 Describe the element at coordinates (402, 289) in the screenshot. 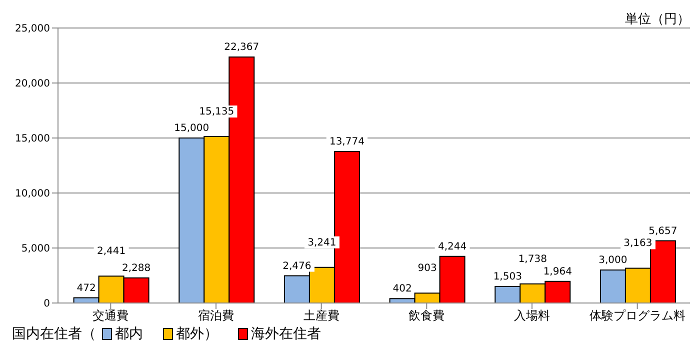

I see `data-label: 402` at that location.